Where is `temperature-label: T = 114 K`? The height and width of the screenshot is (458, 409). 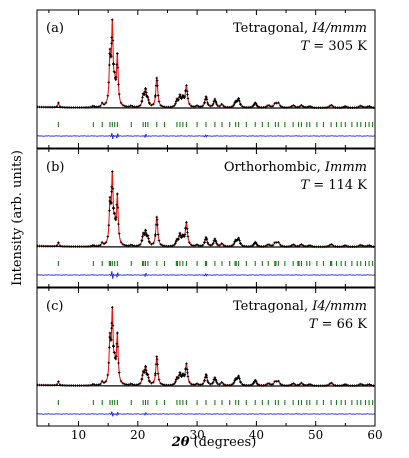
temperature-label: T = 114 K is located at coordinates (334, 185).